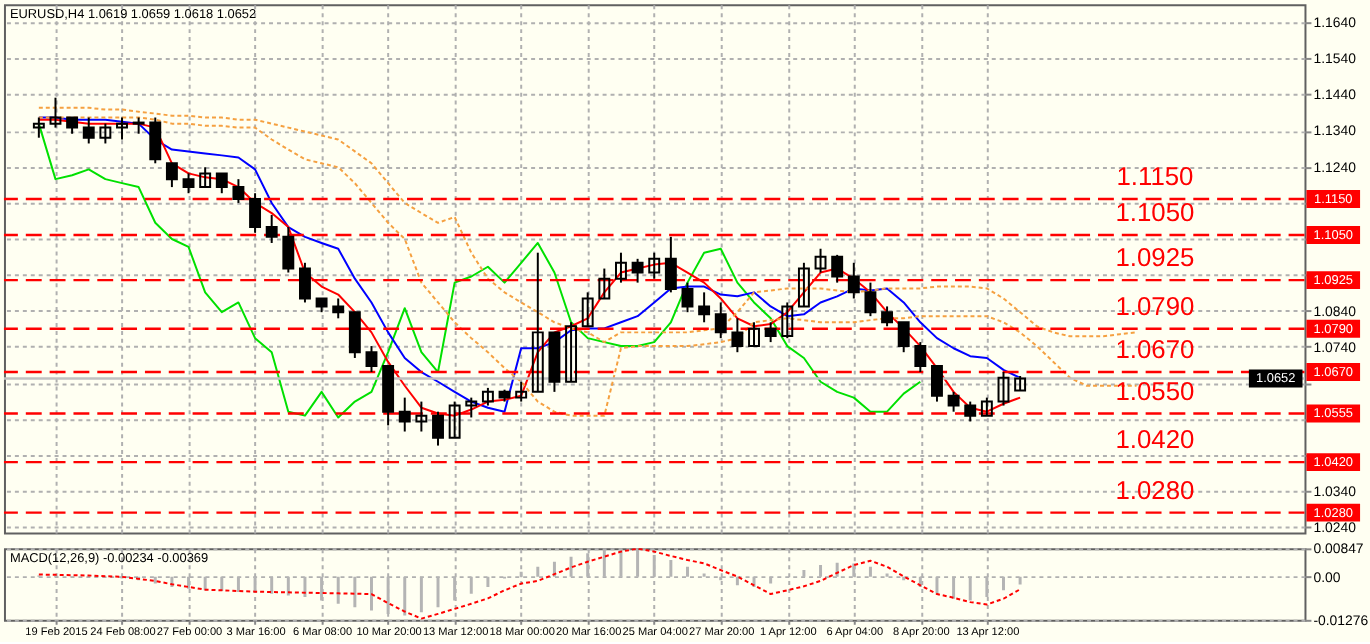 The image size is (1370, 644). I want to click on annotation: 1.0670, so click(1155, 349).